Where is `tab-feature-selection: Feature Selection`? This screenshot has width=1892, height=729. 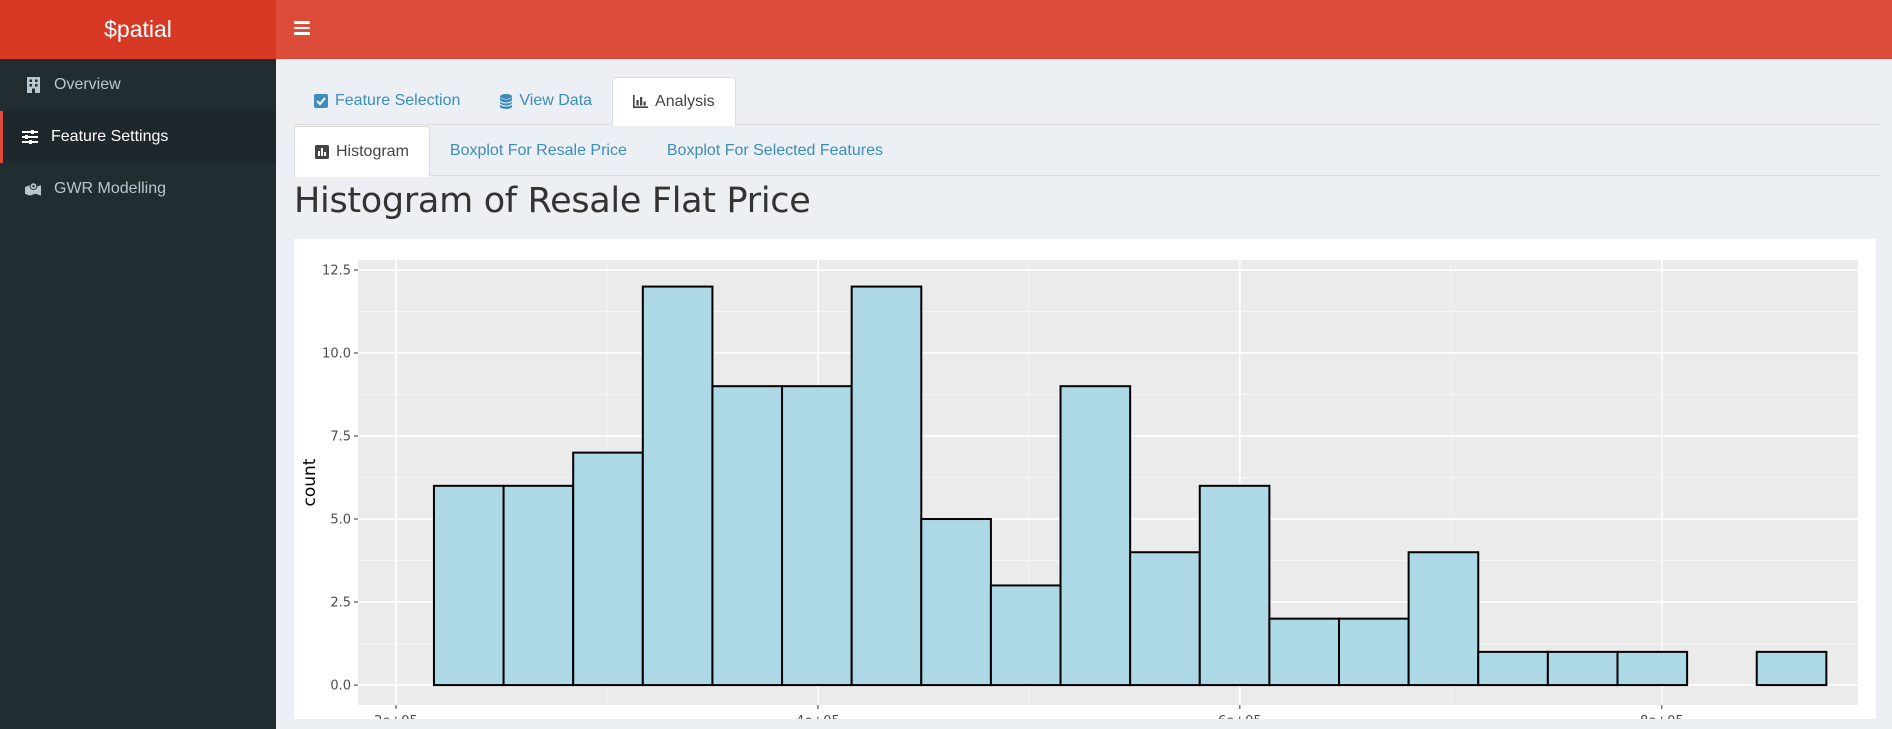
tab-feature-selection: Feature Selection is located at coordinates (387, 101).